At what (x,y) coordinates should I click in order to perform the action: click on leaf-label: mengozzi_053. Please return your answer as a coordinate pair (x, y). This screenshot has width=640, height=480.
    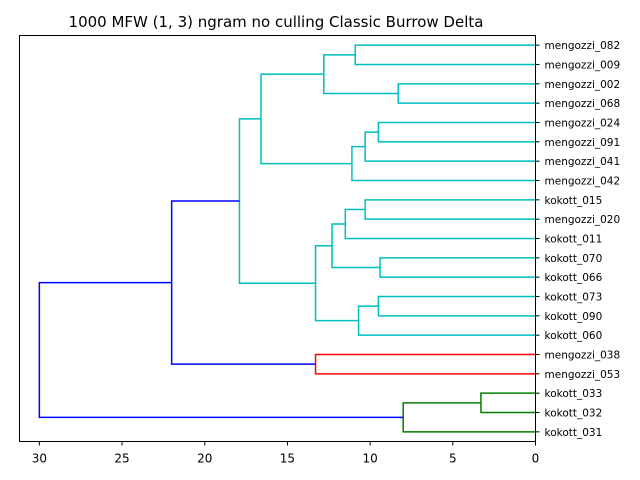
    Looking at the image, I should click on (583, 375).